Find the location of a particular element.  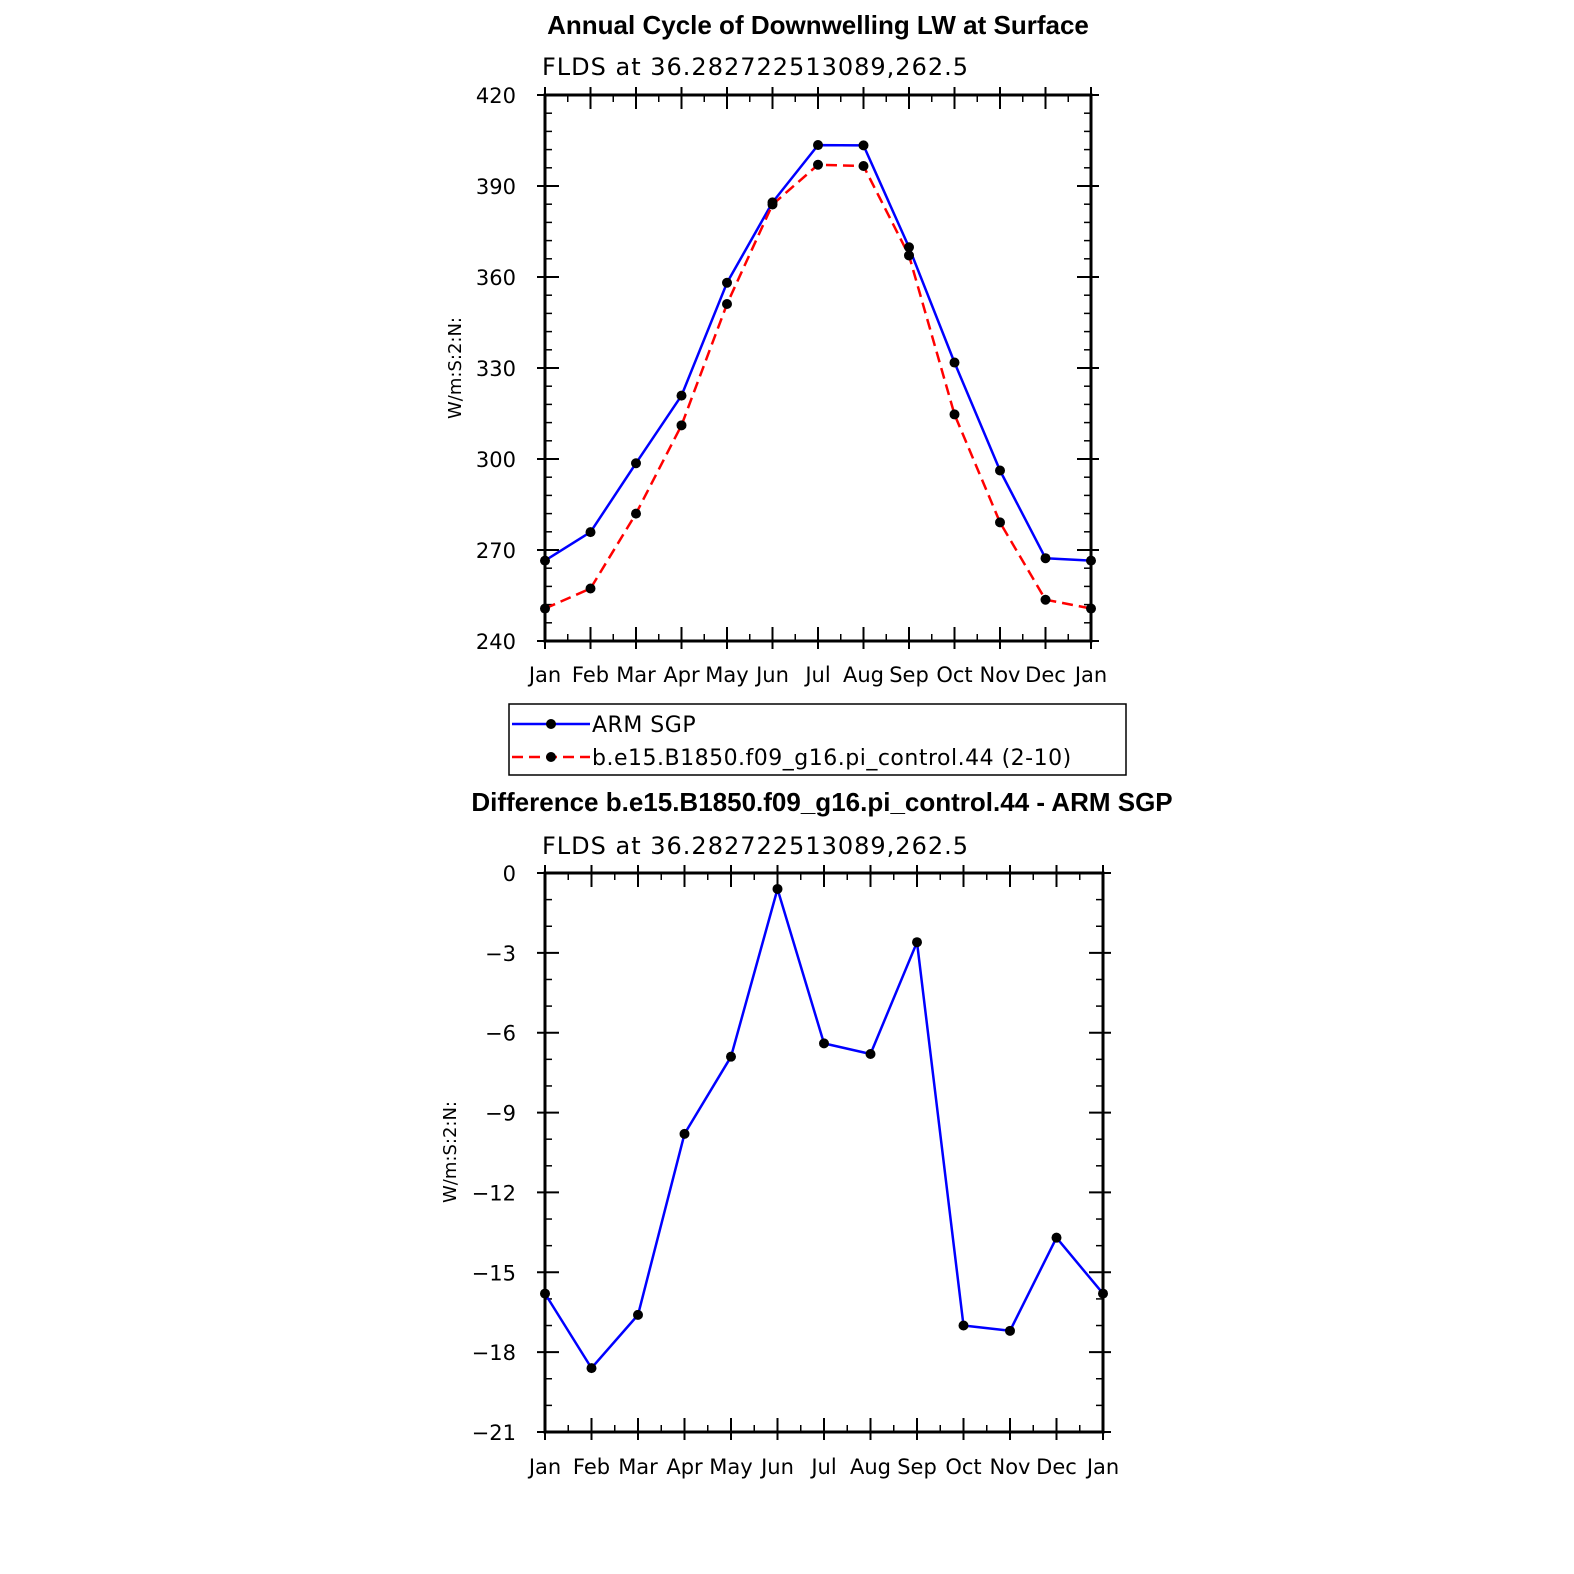

y-tick-labels: 240 270 300 330 360 390 420 is located at coordinates (496, 369).